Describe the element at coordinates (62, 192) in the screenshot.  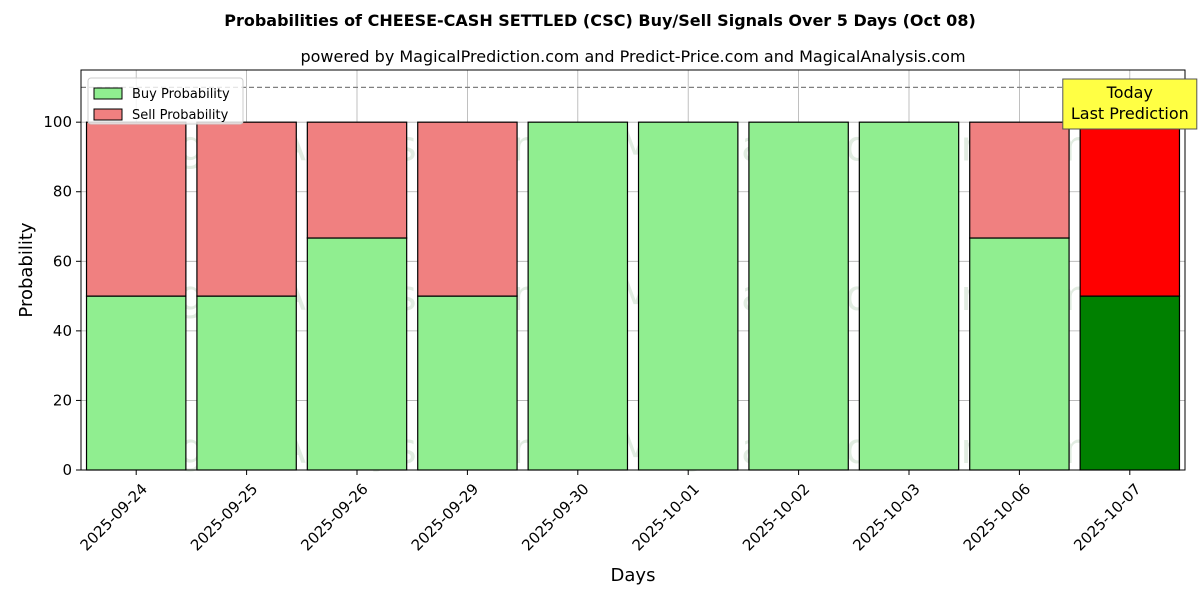
I see `y-tick-label: 80` at that location.